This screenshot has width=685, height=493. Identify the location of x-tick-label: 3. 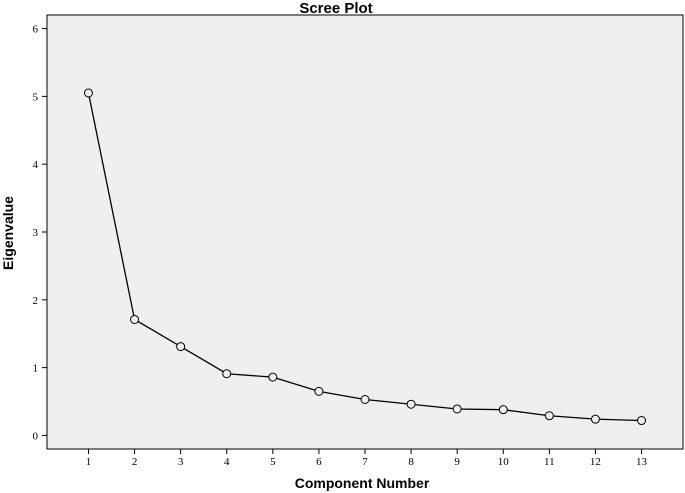
(181, 462).